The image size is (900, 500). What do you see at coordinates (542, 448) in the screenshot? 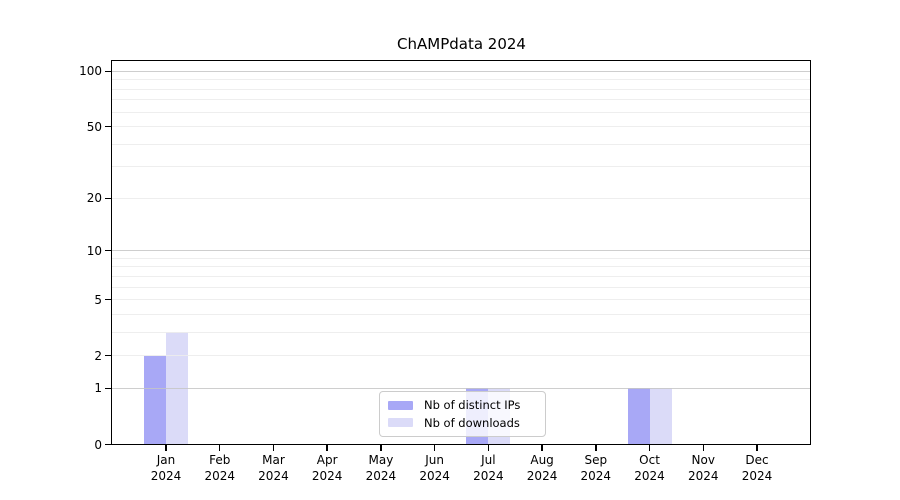
I see `x-tick-aug` at bounding box center [542, 448].